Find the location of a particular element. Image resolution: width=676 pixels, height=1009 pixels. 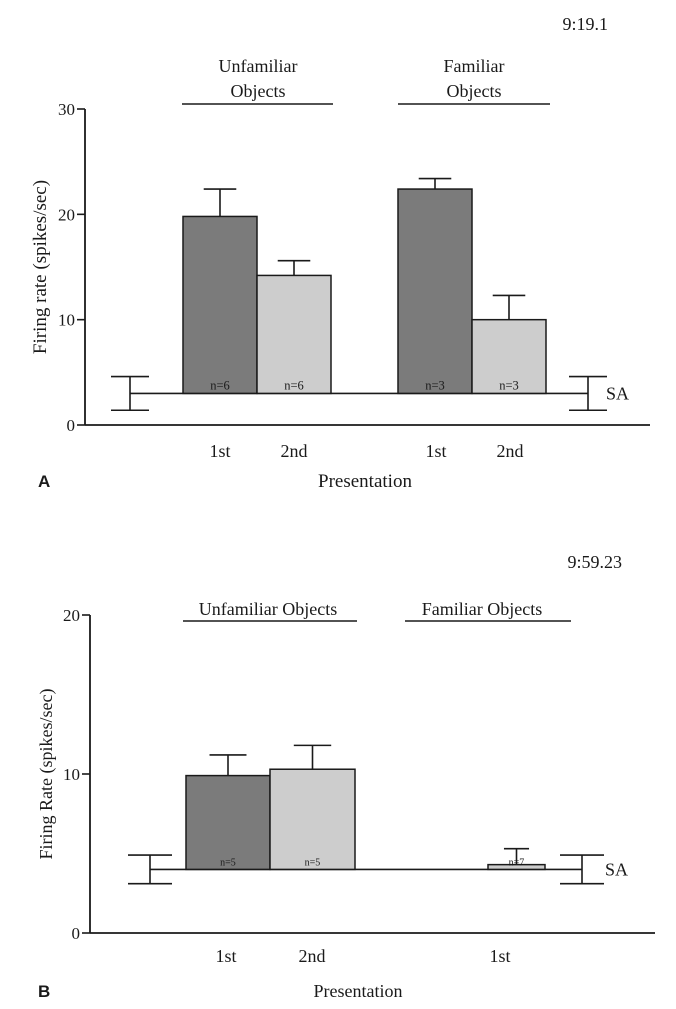

panel-a-bar-g1-1st-n-label: n=6 is located at coordinates (220, 385).